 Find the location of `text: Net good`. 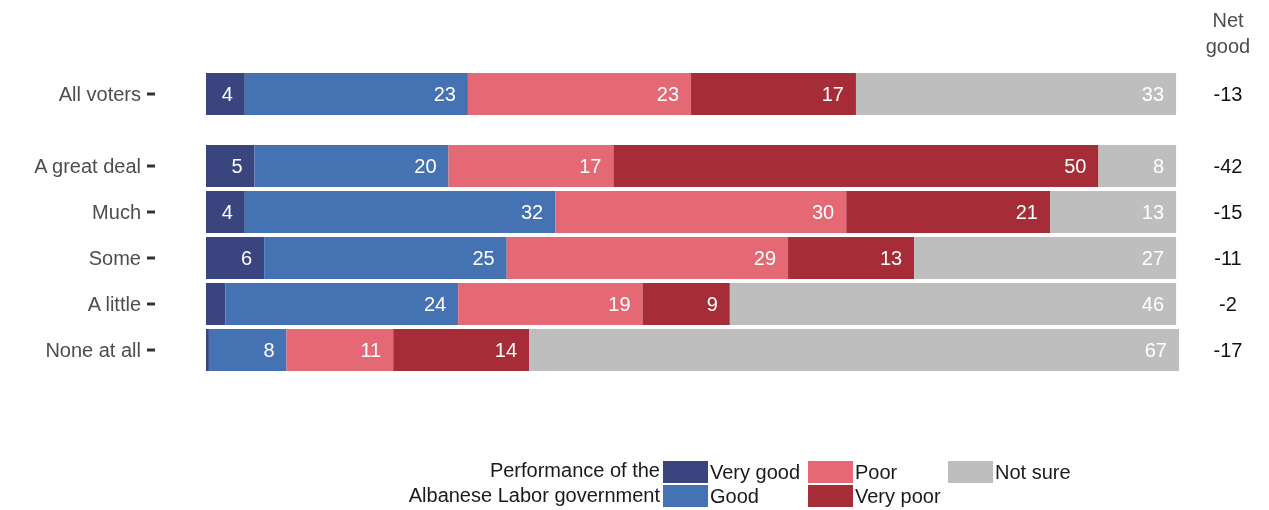

text: Net good is located at coordinates (1228, 33).